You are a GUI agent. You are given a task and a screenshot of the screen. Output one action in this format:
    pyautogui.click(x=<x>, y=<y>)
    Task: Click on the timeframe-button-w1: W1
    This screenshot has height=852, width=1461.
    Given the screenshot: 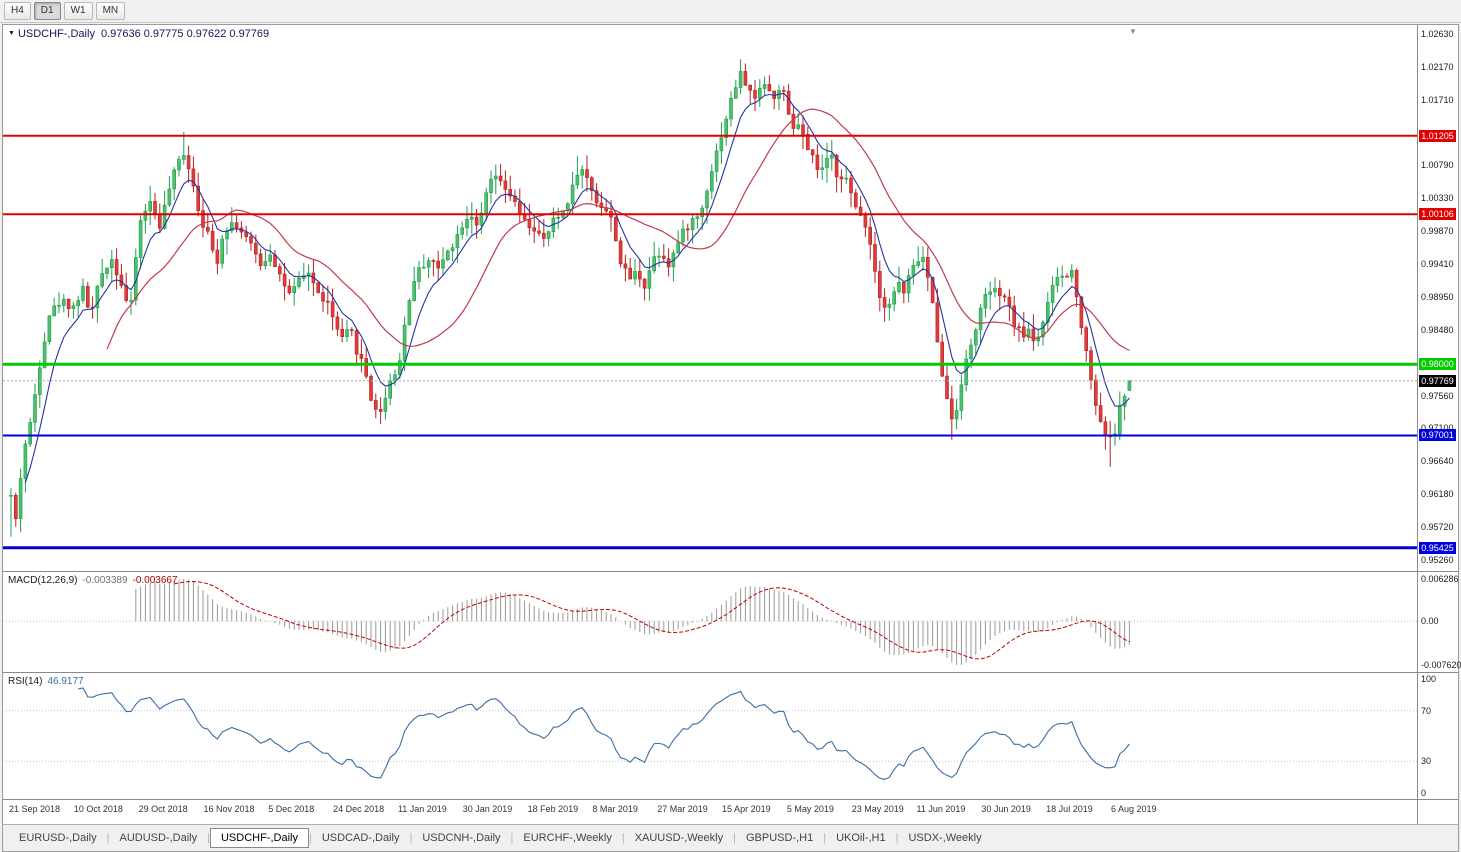 What is the action you would take?
    pyautogui.click(x=78, y=11)
    